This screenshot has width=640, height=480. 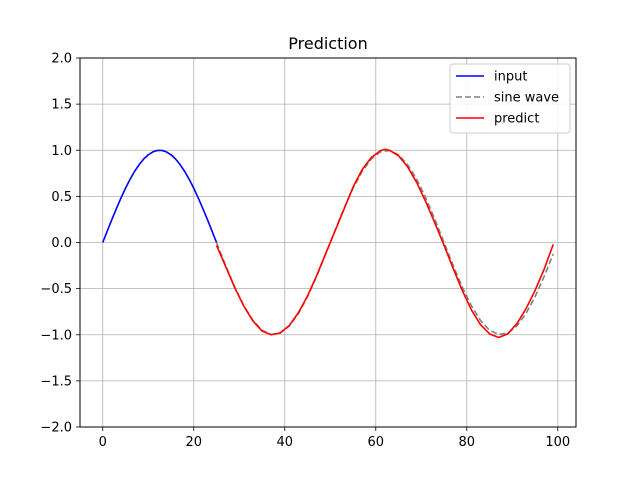 I want to click on series-line-input, so click(x=160, y=196).